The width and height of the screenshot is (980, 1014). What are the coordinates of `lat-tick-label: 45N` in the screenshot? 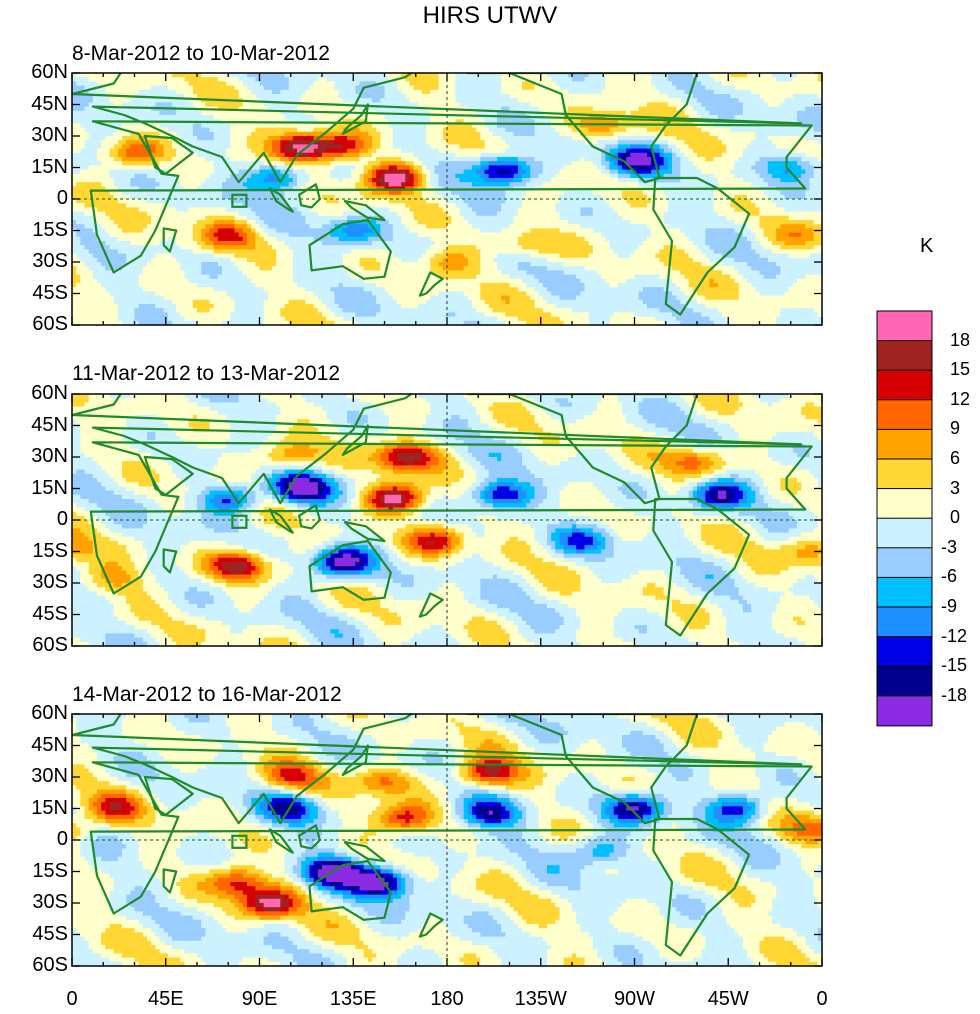 It's located at (39, 425).